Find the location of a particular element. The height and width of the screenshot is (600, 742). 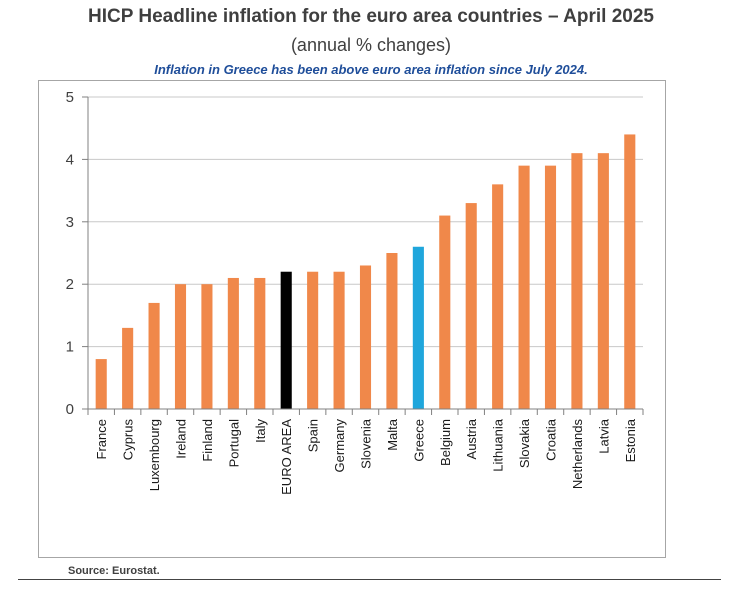

x-category-label: Finland is located at coordinates (207, 440).